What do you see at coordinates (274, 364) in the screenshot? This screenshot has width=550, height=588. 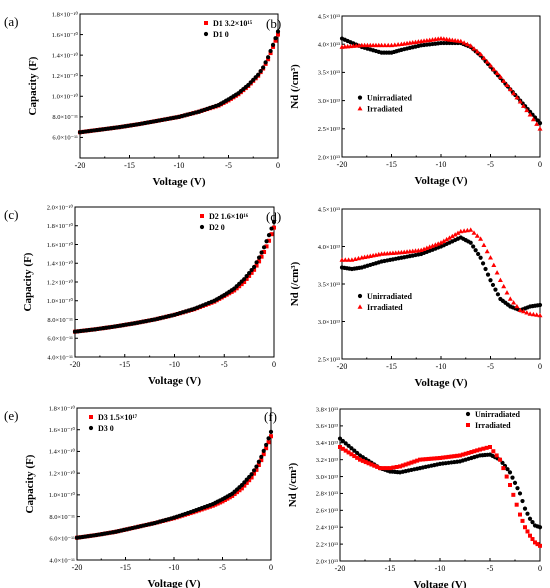 I see `x-tick-label: 0` at bounding box center [274, 364].